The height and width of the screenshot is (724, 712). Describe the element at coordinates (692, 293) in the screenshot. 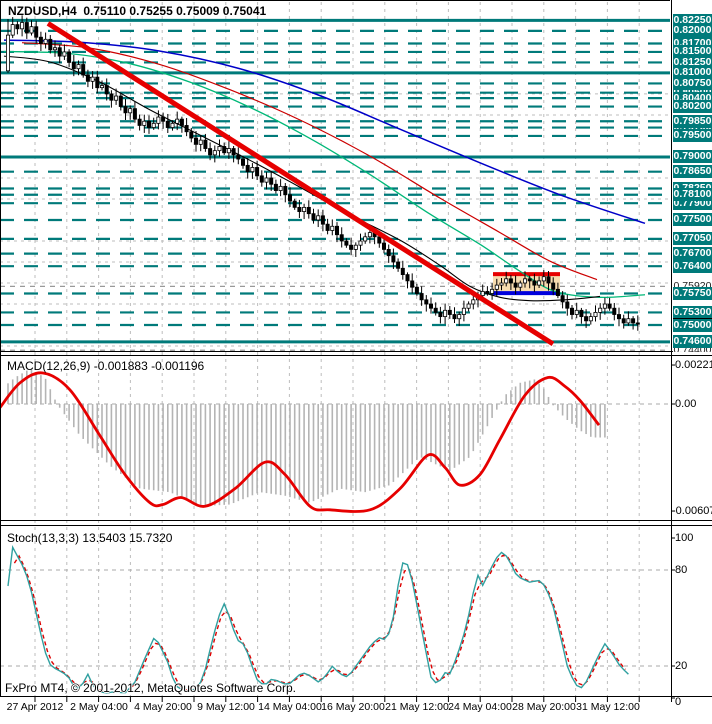

I see `price-axis-label: 0.75750` at that location.